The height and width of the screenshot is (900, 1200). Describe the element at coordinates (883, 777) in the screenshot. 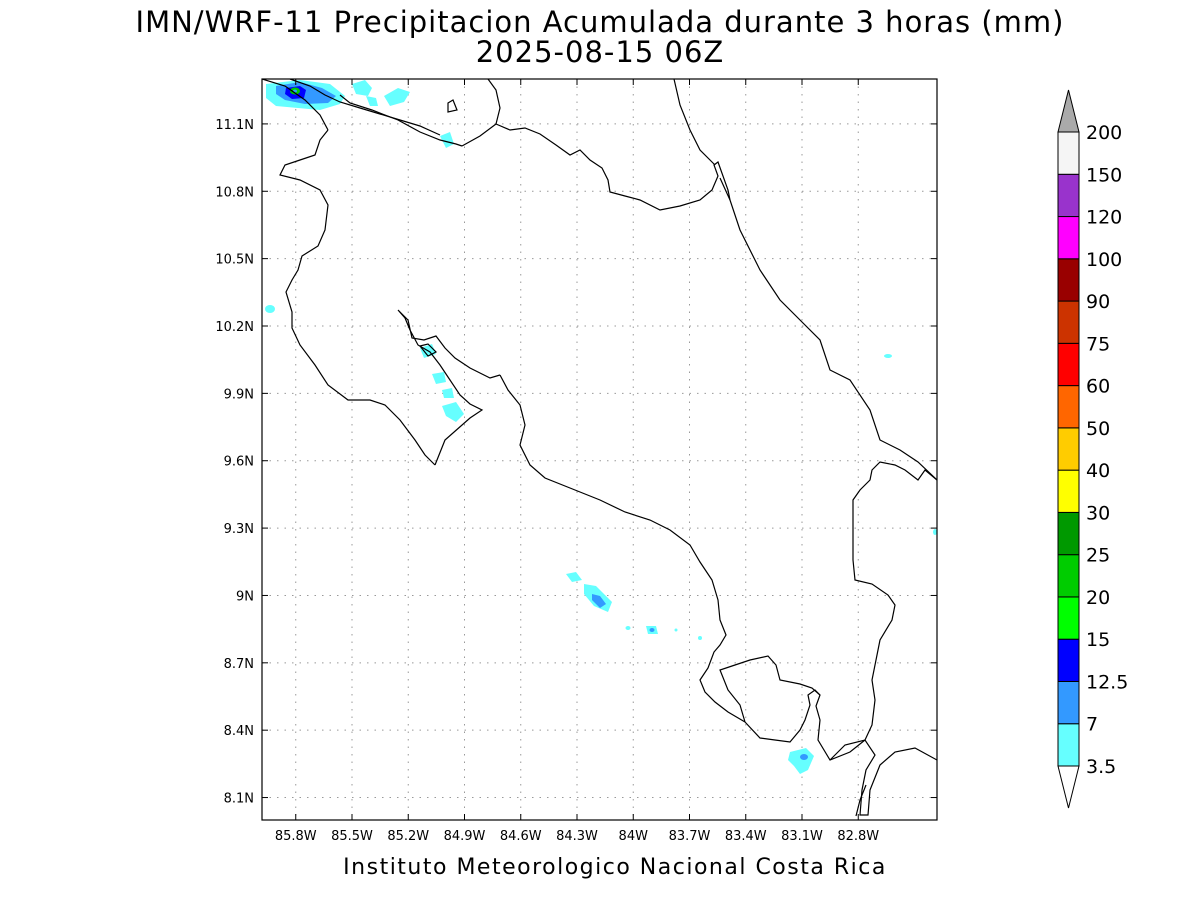

I see `panama-pacific-coast` at that location.